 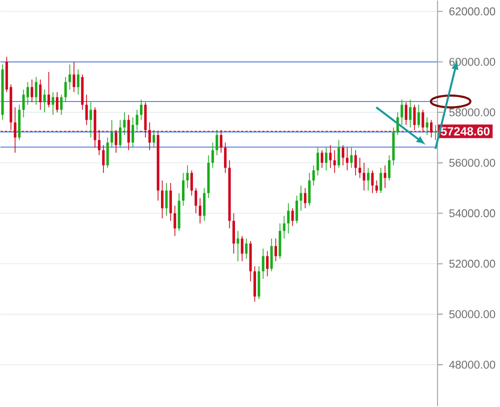 I want to click on y-tick-label: 62000.00, so click(x=472, y=12).